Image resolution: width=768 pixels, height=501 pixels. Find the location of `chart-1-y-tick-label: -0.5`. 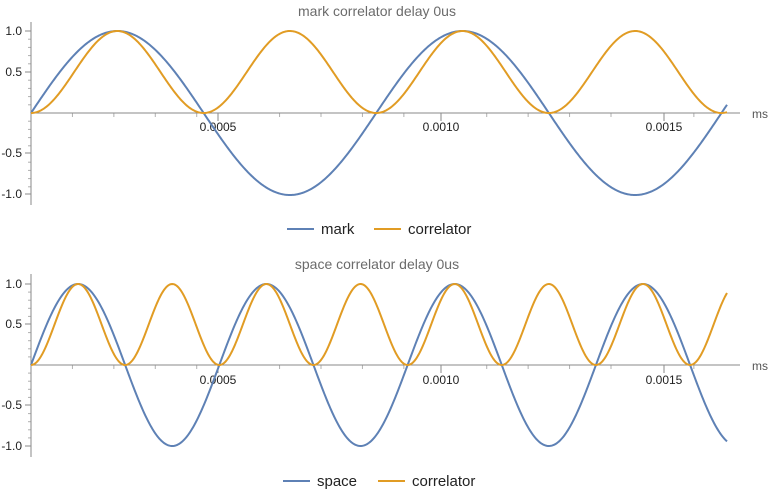

chart-1-y-tick-label: -0.5 is located at coordinates (11, 153).